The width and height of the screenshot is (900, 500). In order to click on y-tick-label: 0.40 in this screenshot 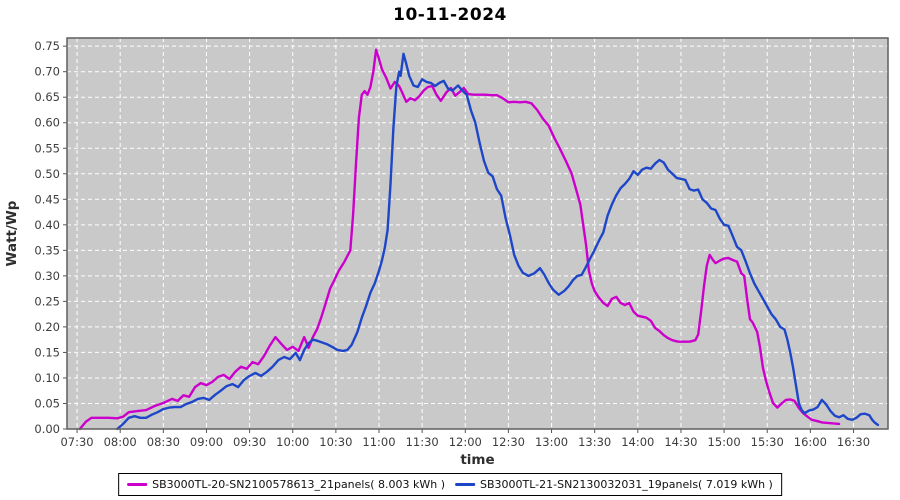, I will do `click(47, 225)`.